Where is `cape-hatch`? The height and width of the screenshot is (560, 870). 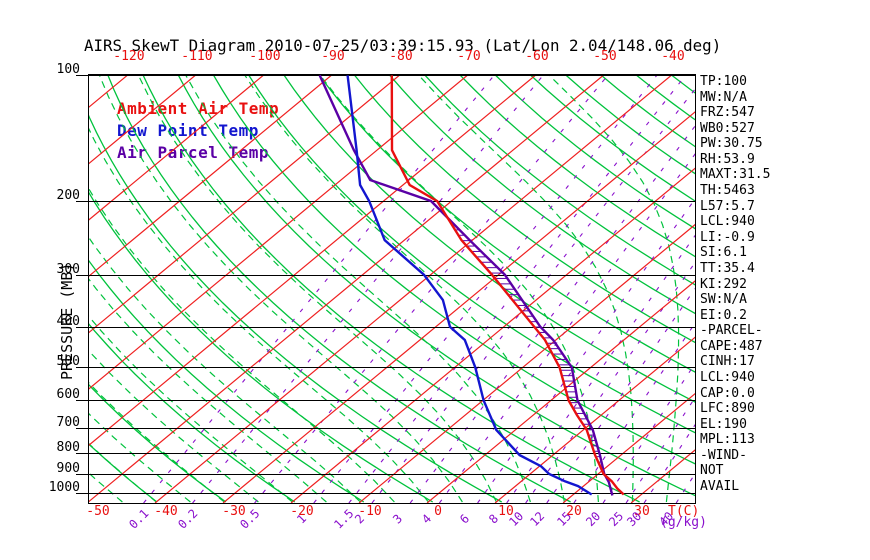
cape-hatch is located at coordinates (527, 345).